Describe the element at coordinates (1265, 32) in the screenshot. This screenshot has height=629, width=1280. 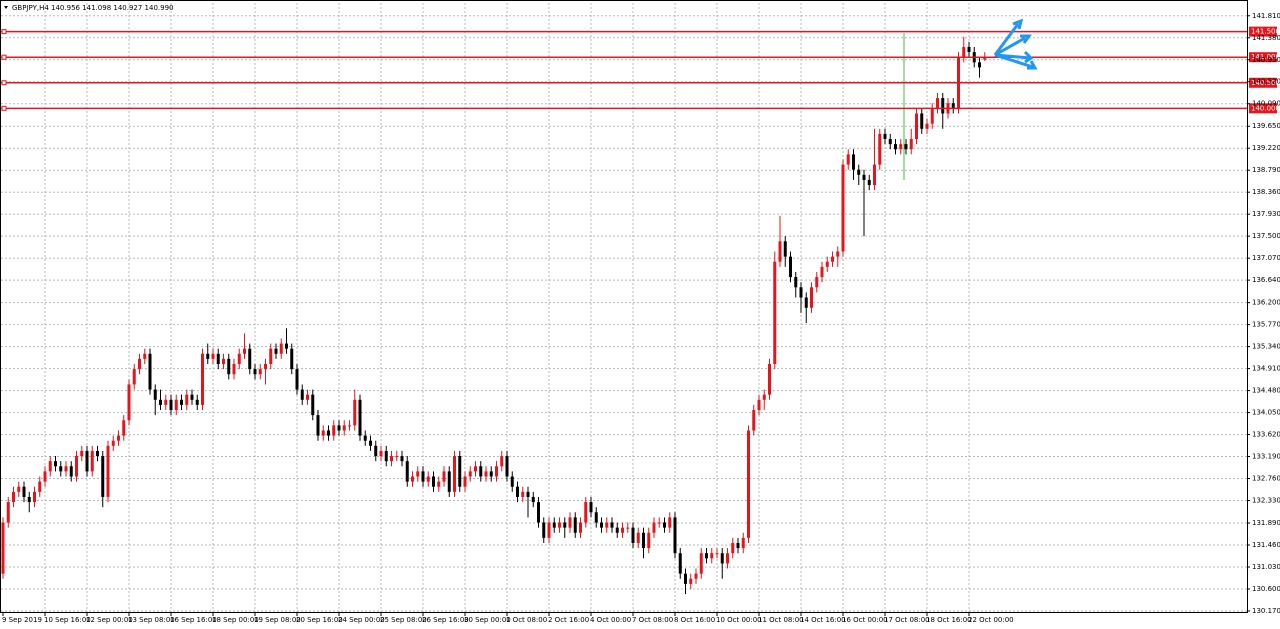
I see `level-label: 141.500` at that location.